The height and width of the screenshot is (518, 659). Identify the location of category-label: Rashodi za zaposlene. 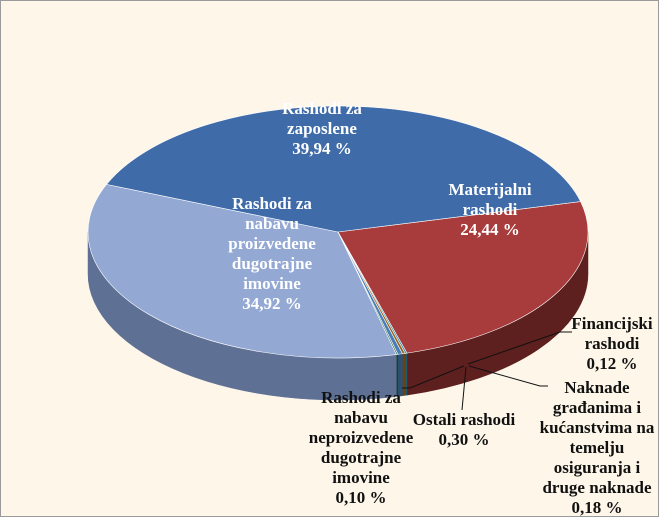
(322, 118).